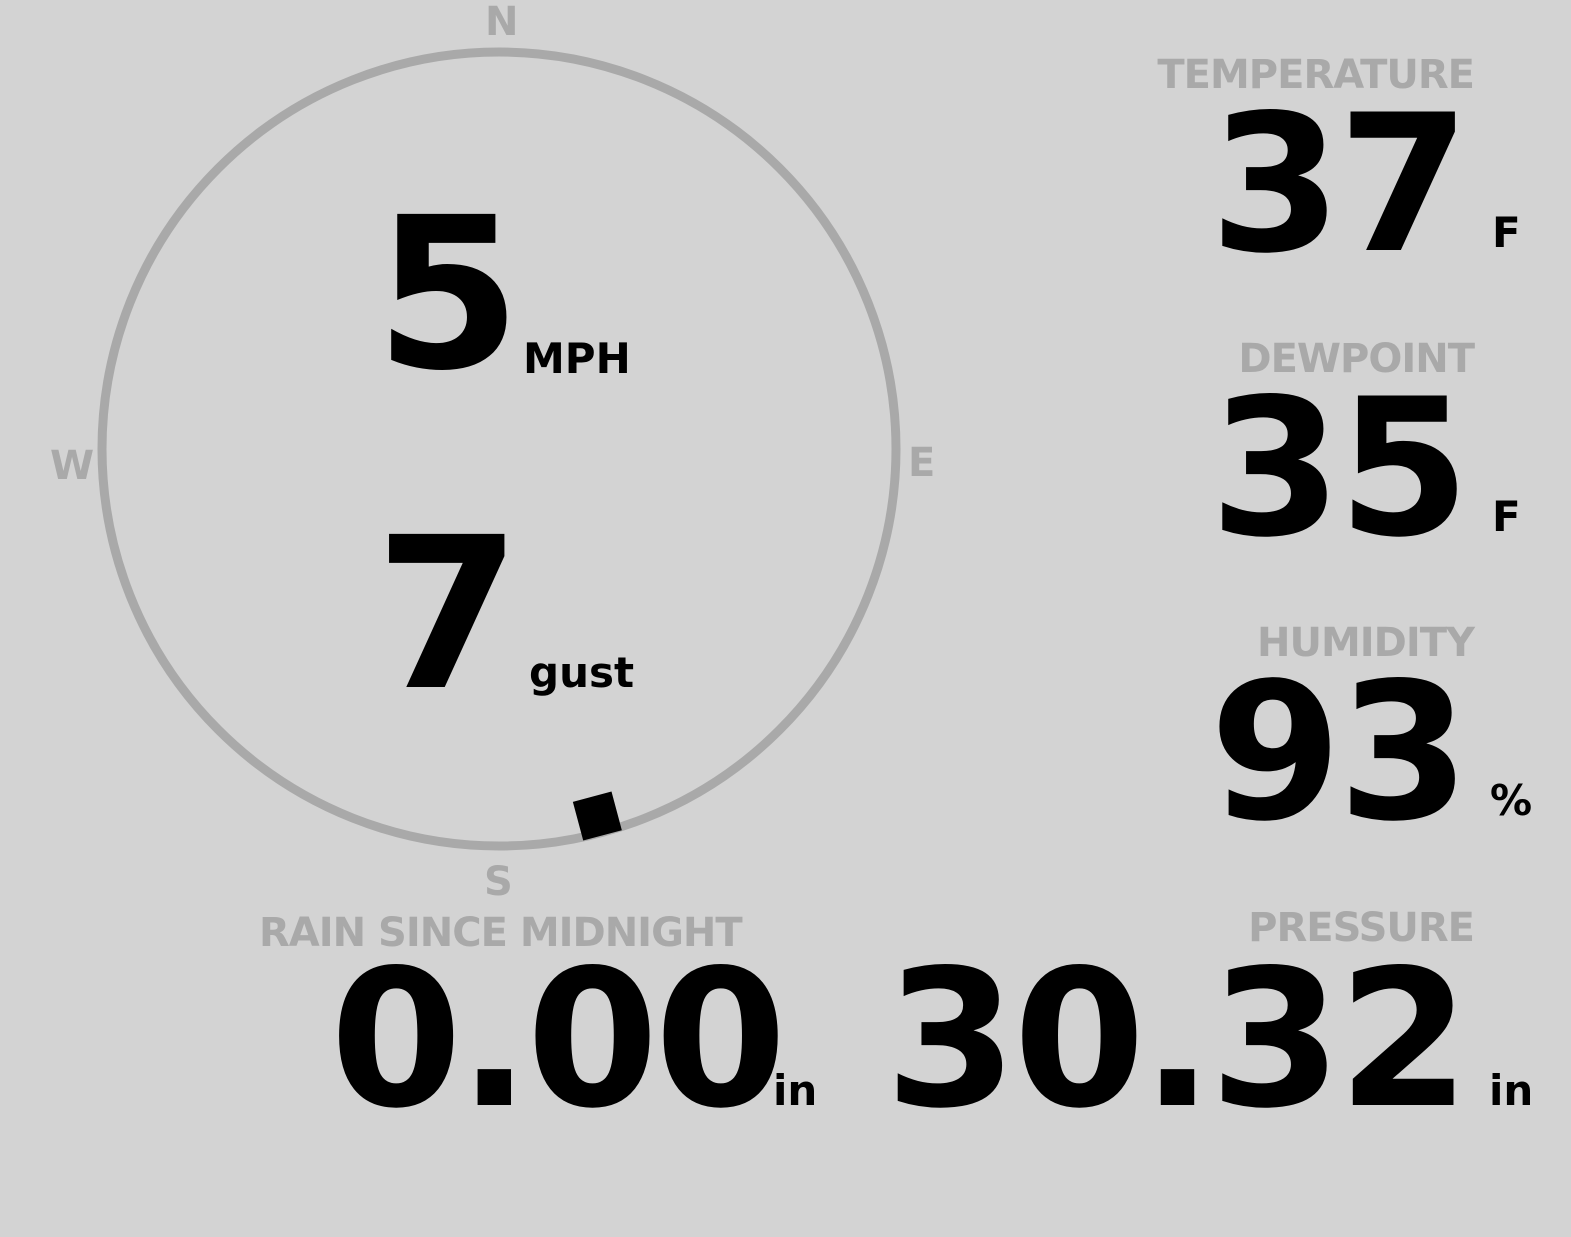 This screenshot has height=1237, width=1571. I want to click on compass-west-label: W, so click(72, 466).